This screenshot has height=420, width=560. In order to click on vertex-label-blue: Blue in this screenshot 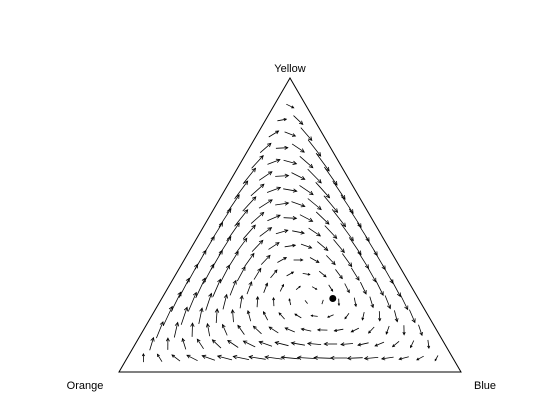, I will do `click(485, 386)`.